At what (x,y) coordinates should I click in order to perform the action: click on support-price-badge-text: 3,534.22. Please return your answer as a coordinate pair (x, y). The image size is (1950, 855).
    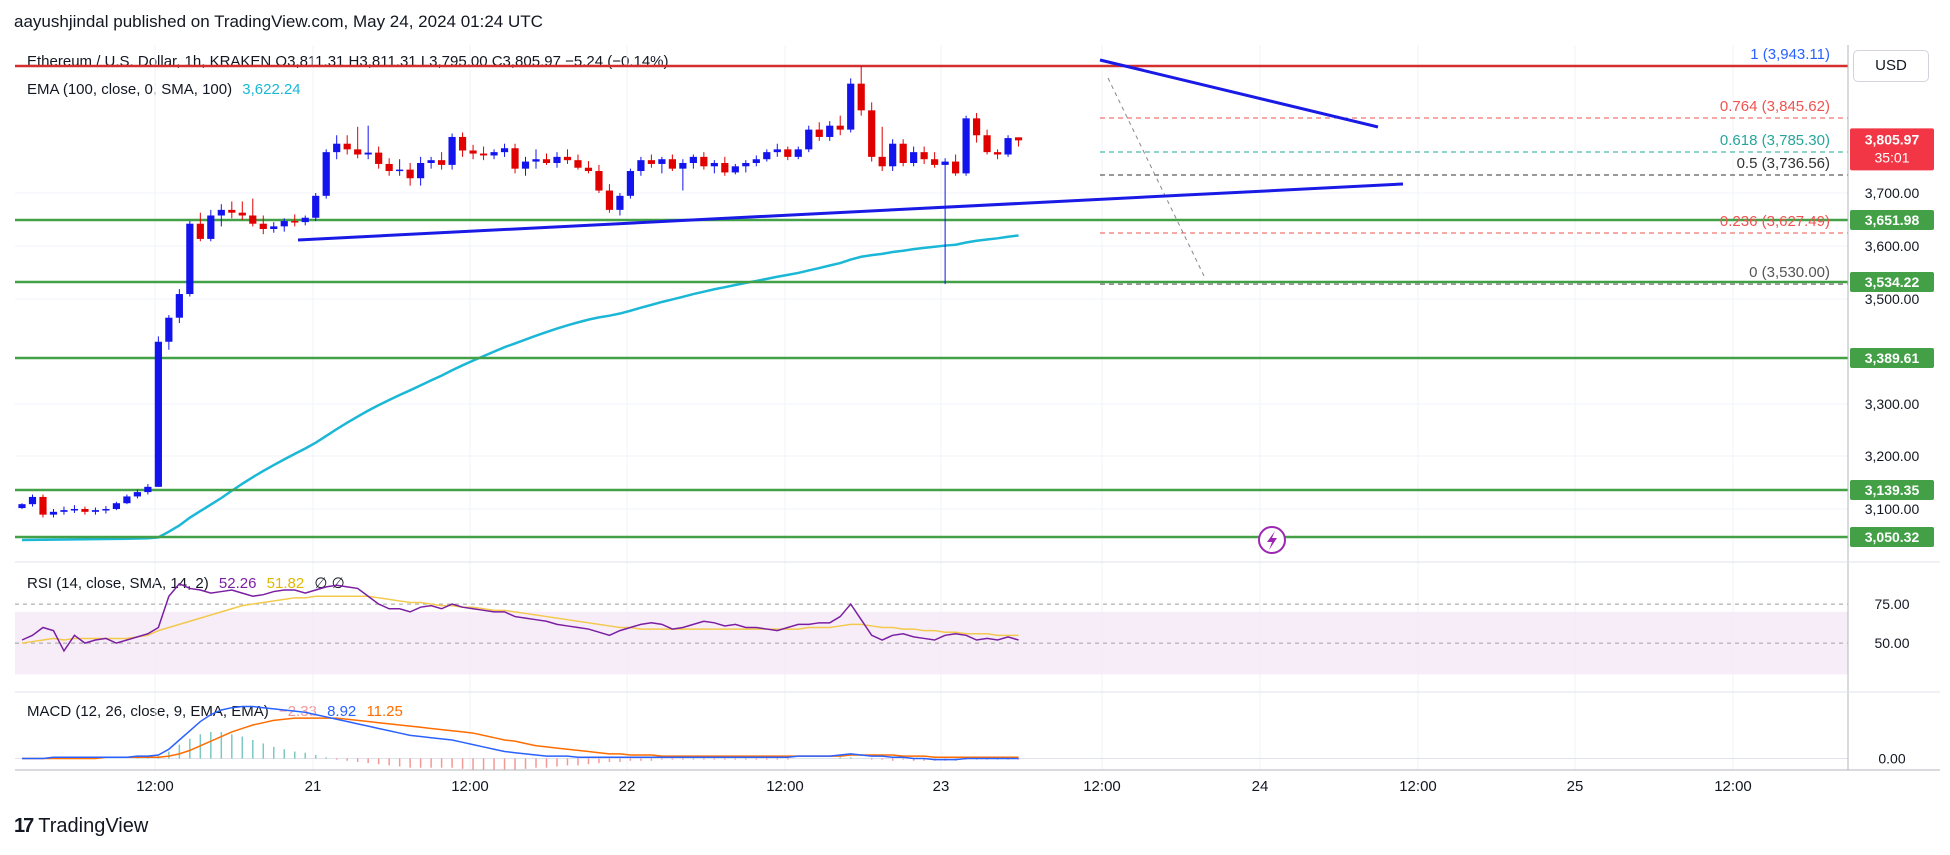
    Looking at the image, I should click on (1892, 282).